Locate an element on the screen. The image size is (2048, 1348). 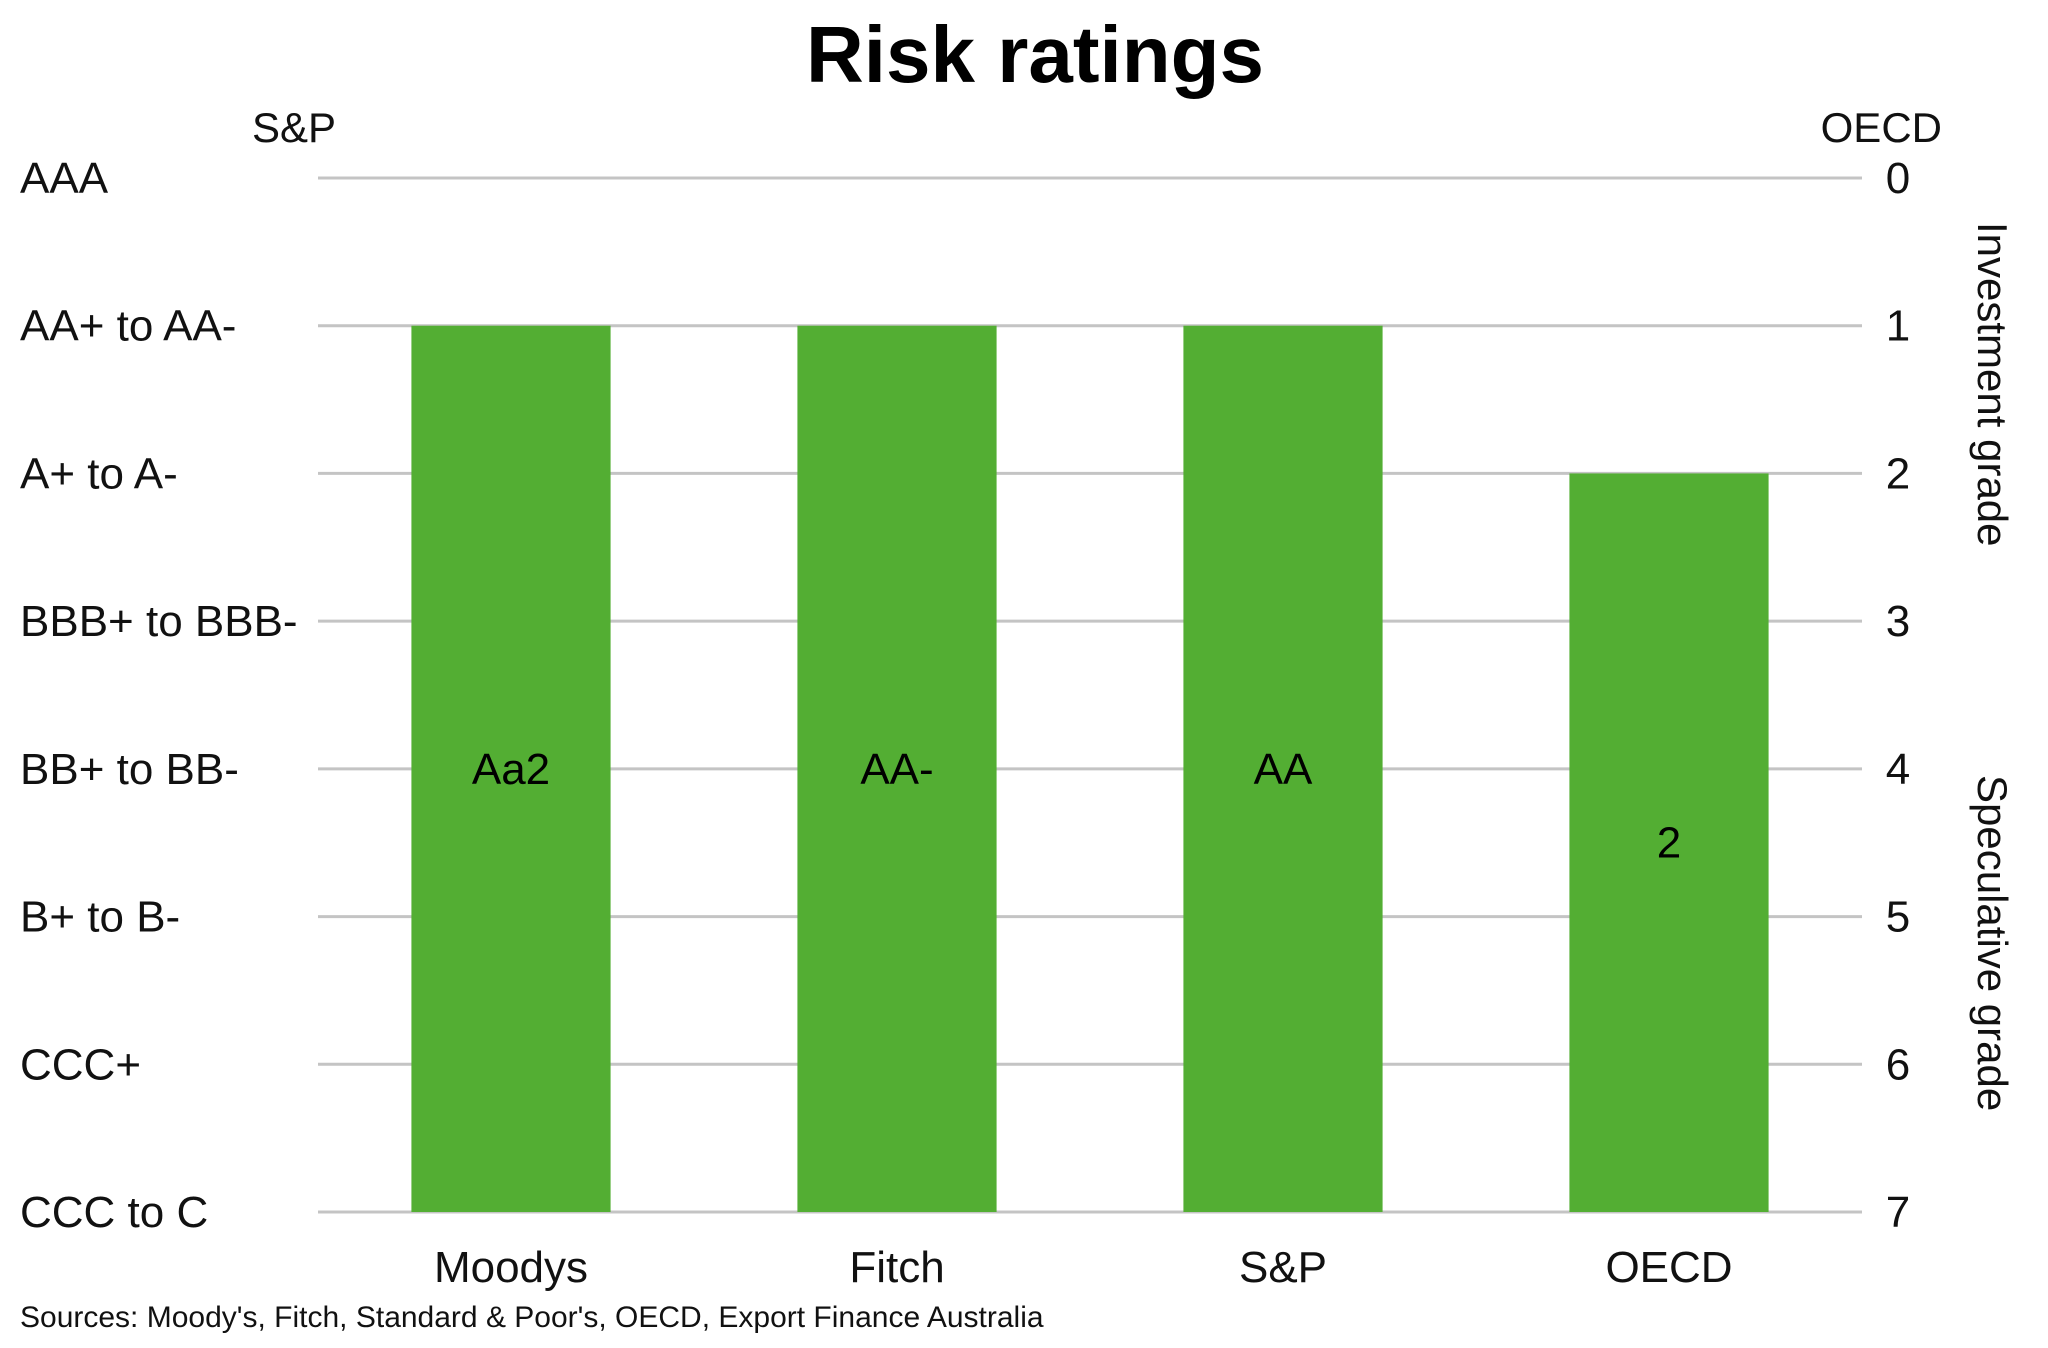
x-tick-label: Moodys is located at coordinates (511, 1267).